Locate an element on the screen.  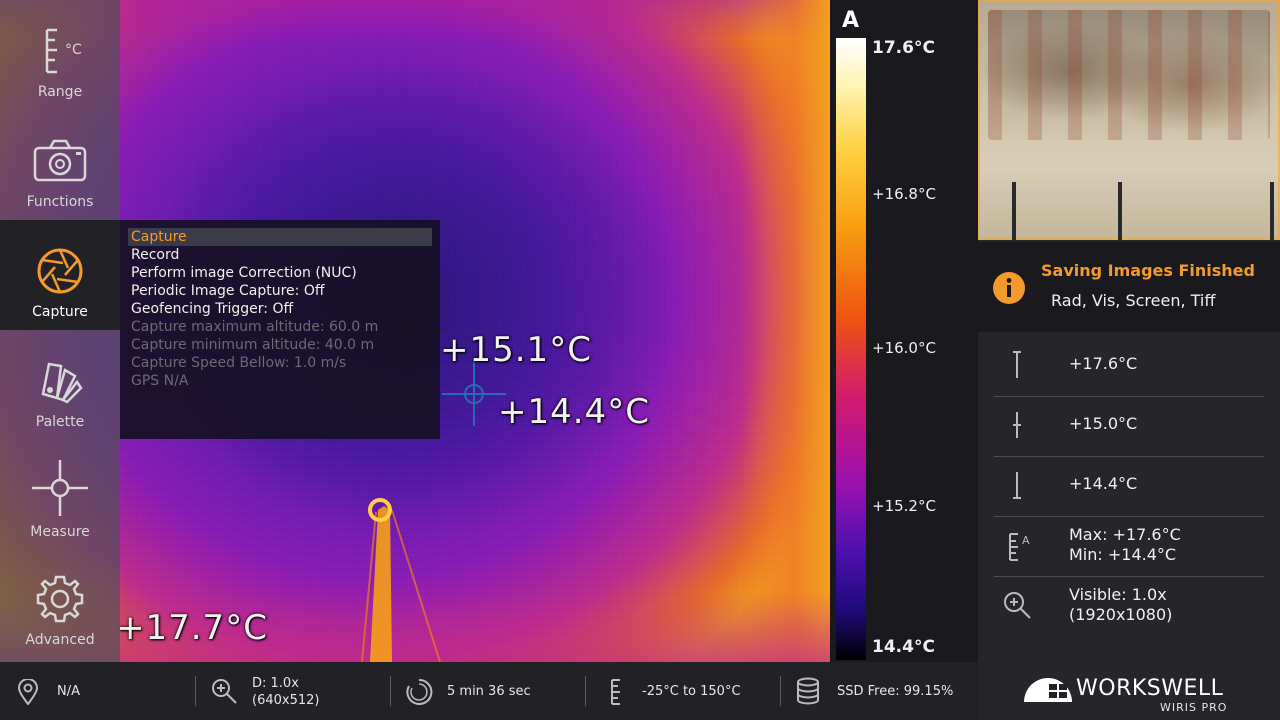
sidebar-item-label: Capture is located at coordinates (60, 312).